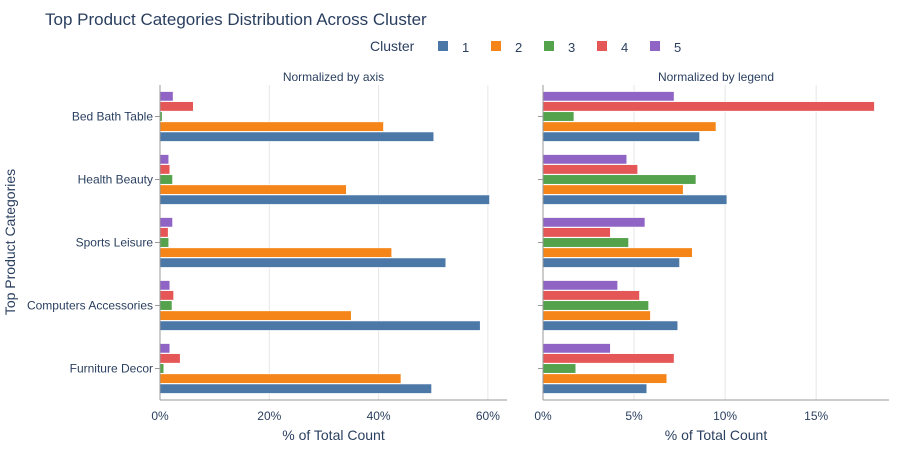 This screenshot has height=450, width=900. I want to click on x-tick-label: 10%, so click(725, 416).